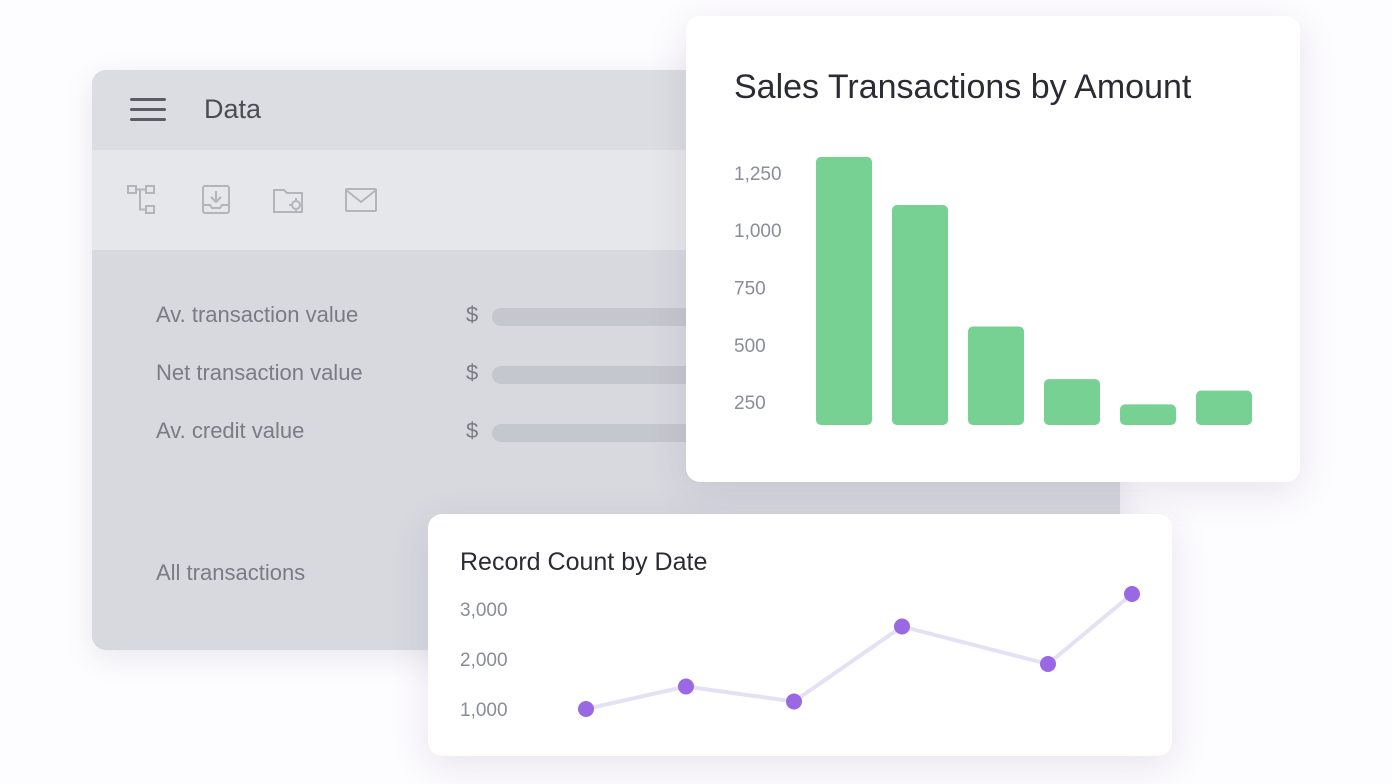 This screenshot has height=784, width=1392. Describe the element at coordinates (257, 314) in the screenshot. I see `metric-label: Av. transaction value` at that location.